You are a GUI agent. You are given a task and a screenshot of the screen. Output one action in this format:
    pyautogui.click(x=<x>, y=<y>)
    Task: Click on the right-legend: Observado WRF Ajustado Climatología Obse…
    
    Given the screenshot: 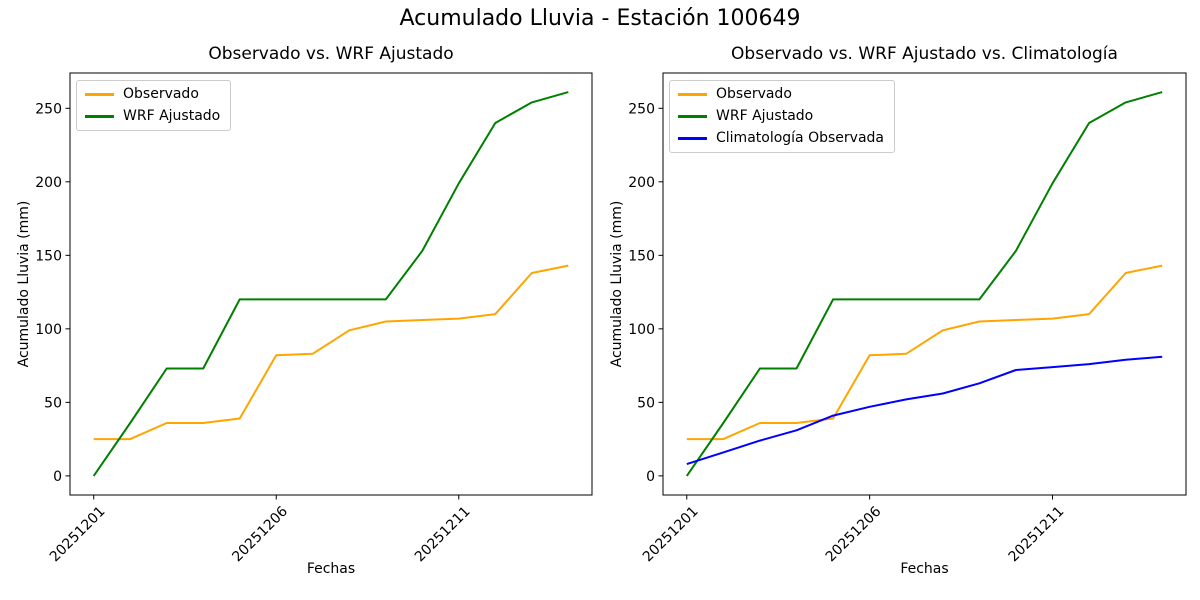 What is the action you would take?
    pyautogui.click(x=782, y=116)
    